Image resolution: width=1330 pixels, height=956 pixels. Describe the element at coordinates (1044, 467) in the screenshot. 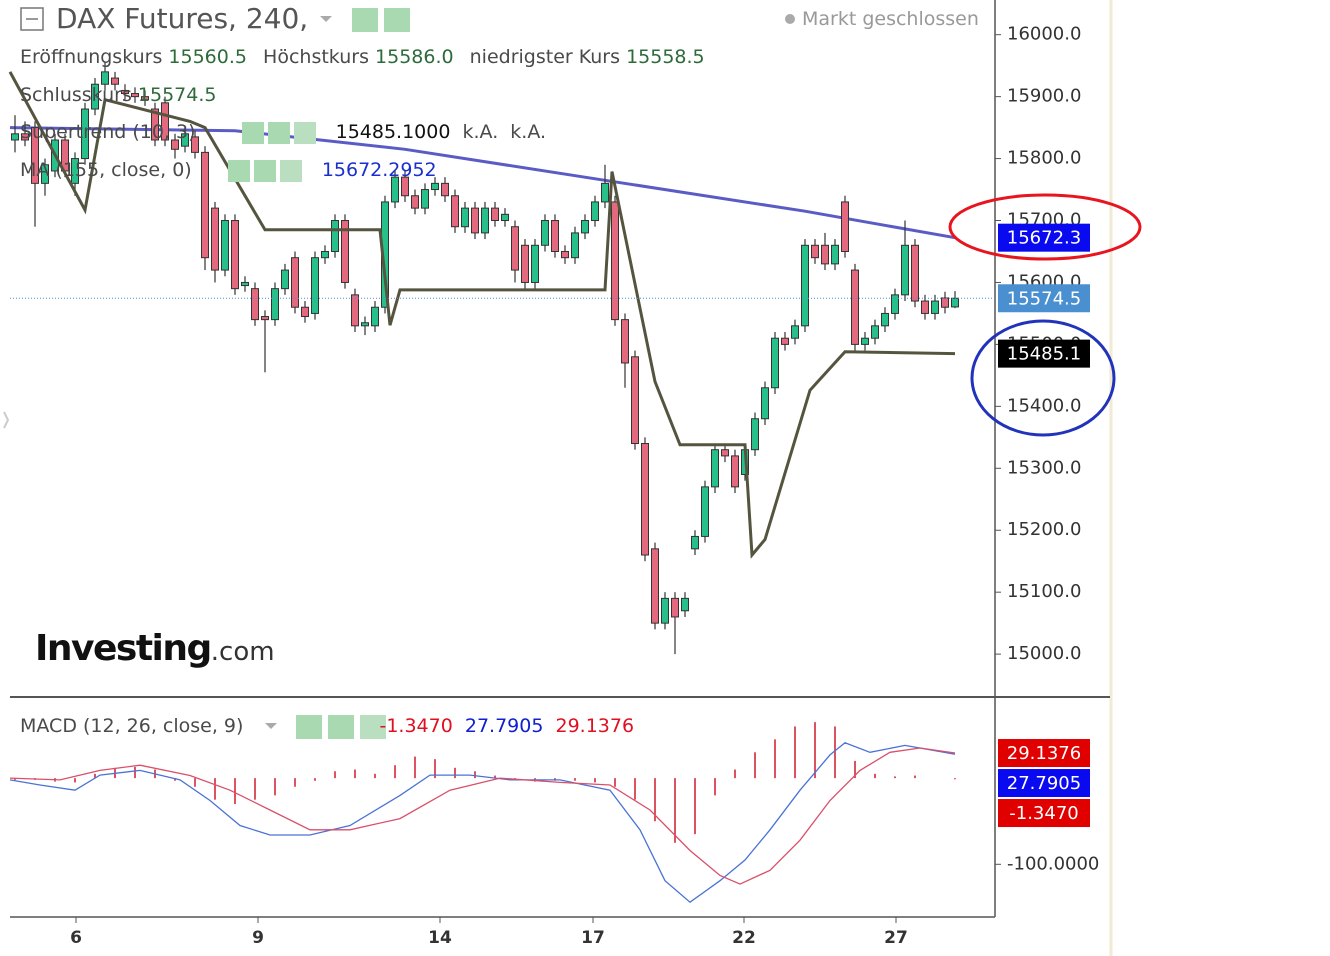

I see `y-tick-label: 15300.0` at that location.